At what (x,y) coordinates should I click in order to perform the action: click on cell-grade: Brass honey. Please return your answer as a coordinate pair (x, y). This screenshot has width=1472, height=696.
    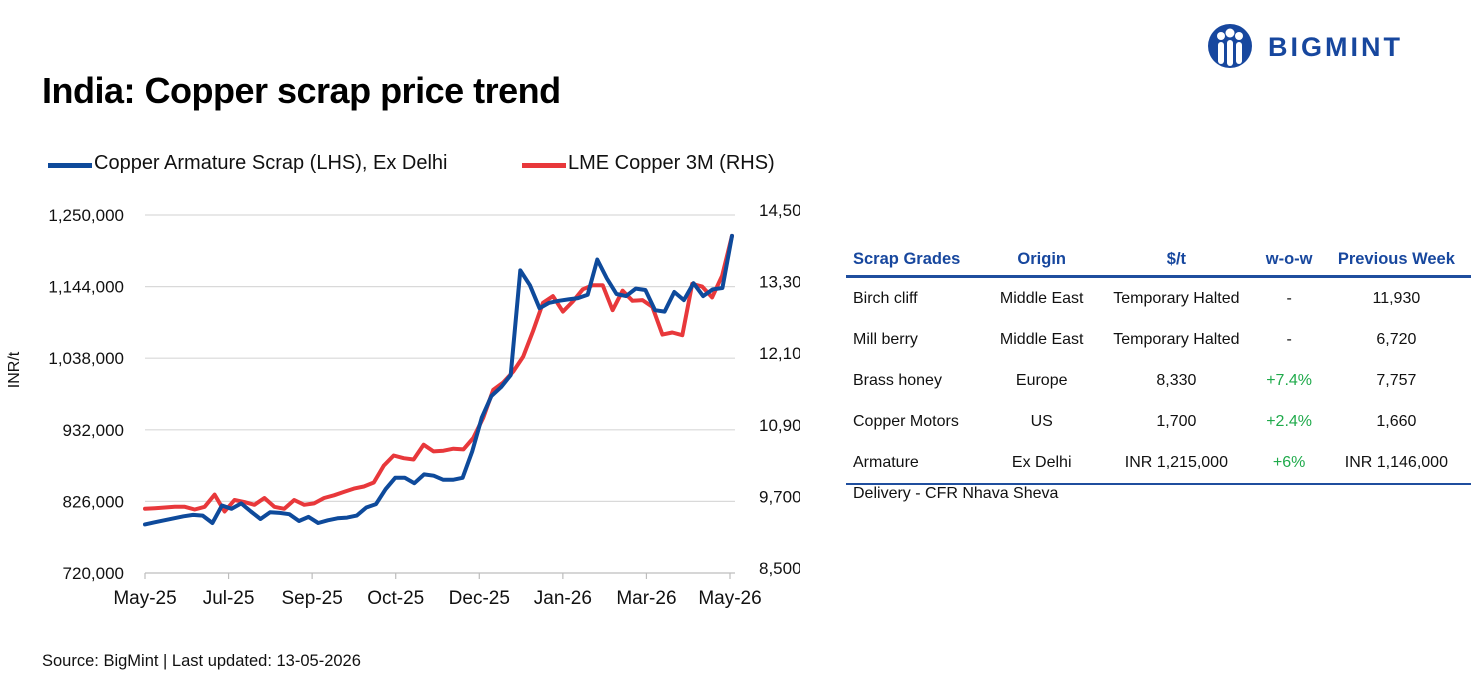
    Looking at the image, I should click on (897, 380).